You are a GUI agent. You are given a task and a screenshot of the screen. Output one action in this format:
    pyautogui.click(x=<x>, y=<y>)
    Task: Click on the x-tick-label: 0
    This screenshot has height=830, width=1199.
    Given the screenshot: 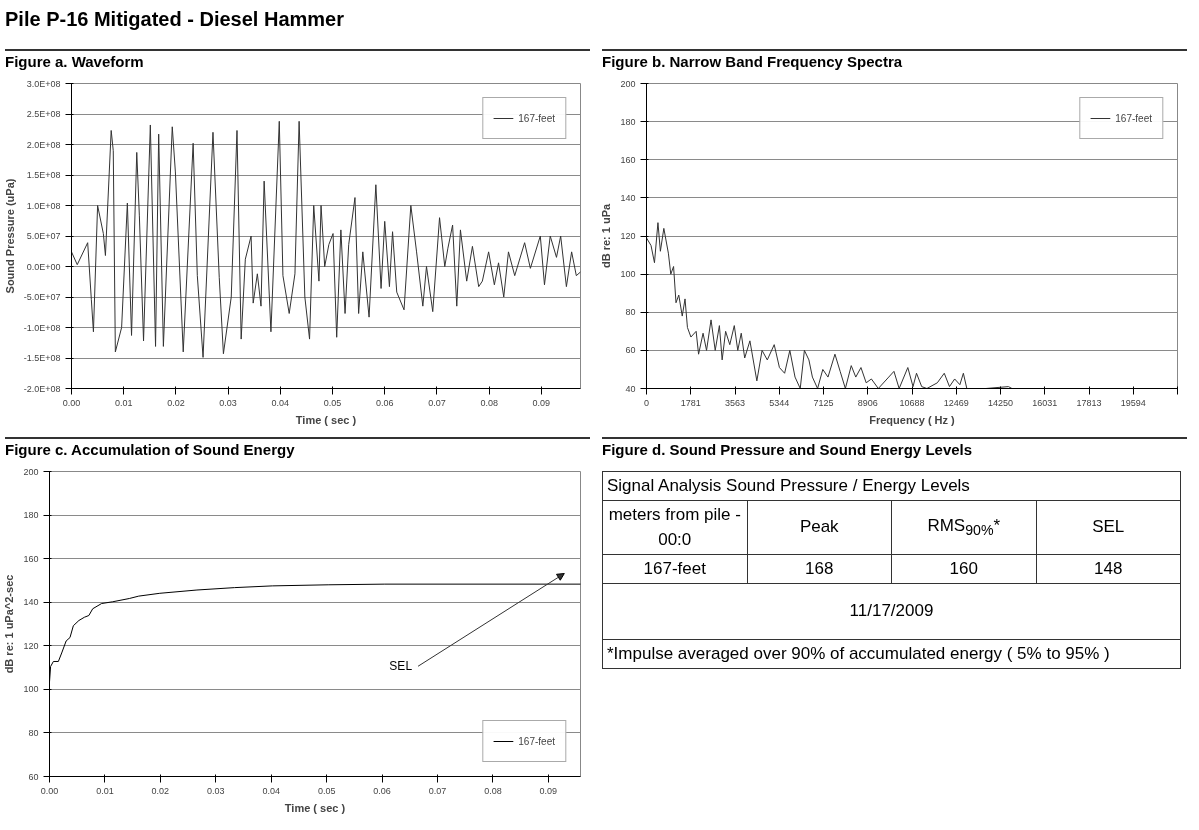 What is the action you would take?
    pyautogui.click(x=647, y=402)
    